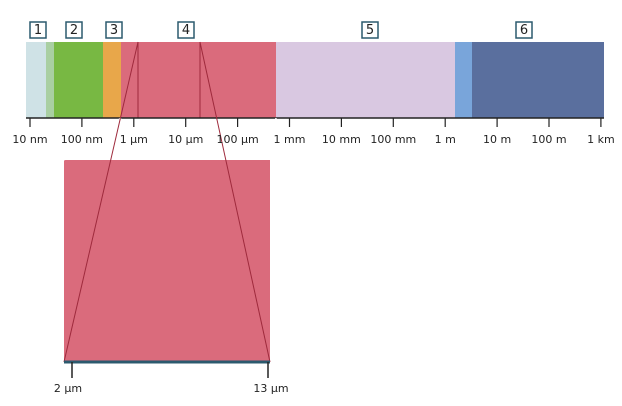  What do you see at coordinates (29, 139) in the screenshot?
I see `scale-tick-label: 10 nm` at bounding box center [29, 139].